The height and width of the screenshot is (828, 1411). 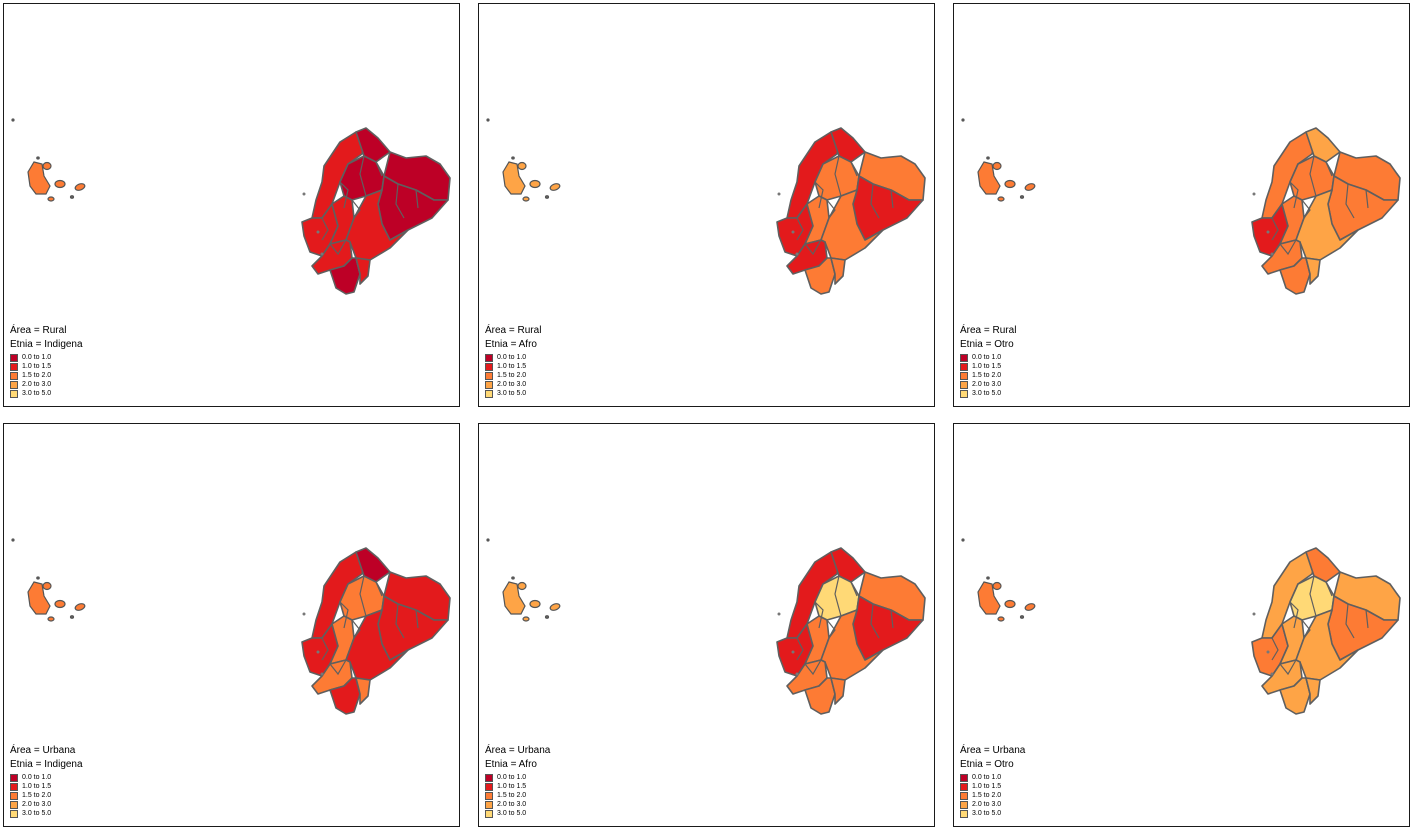 I want to click on legend-area-title: Área = Urbana, so click(x=43, y=750).